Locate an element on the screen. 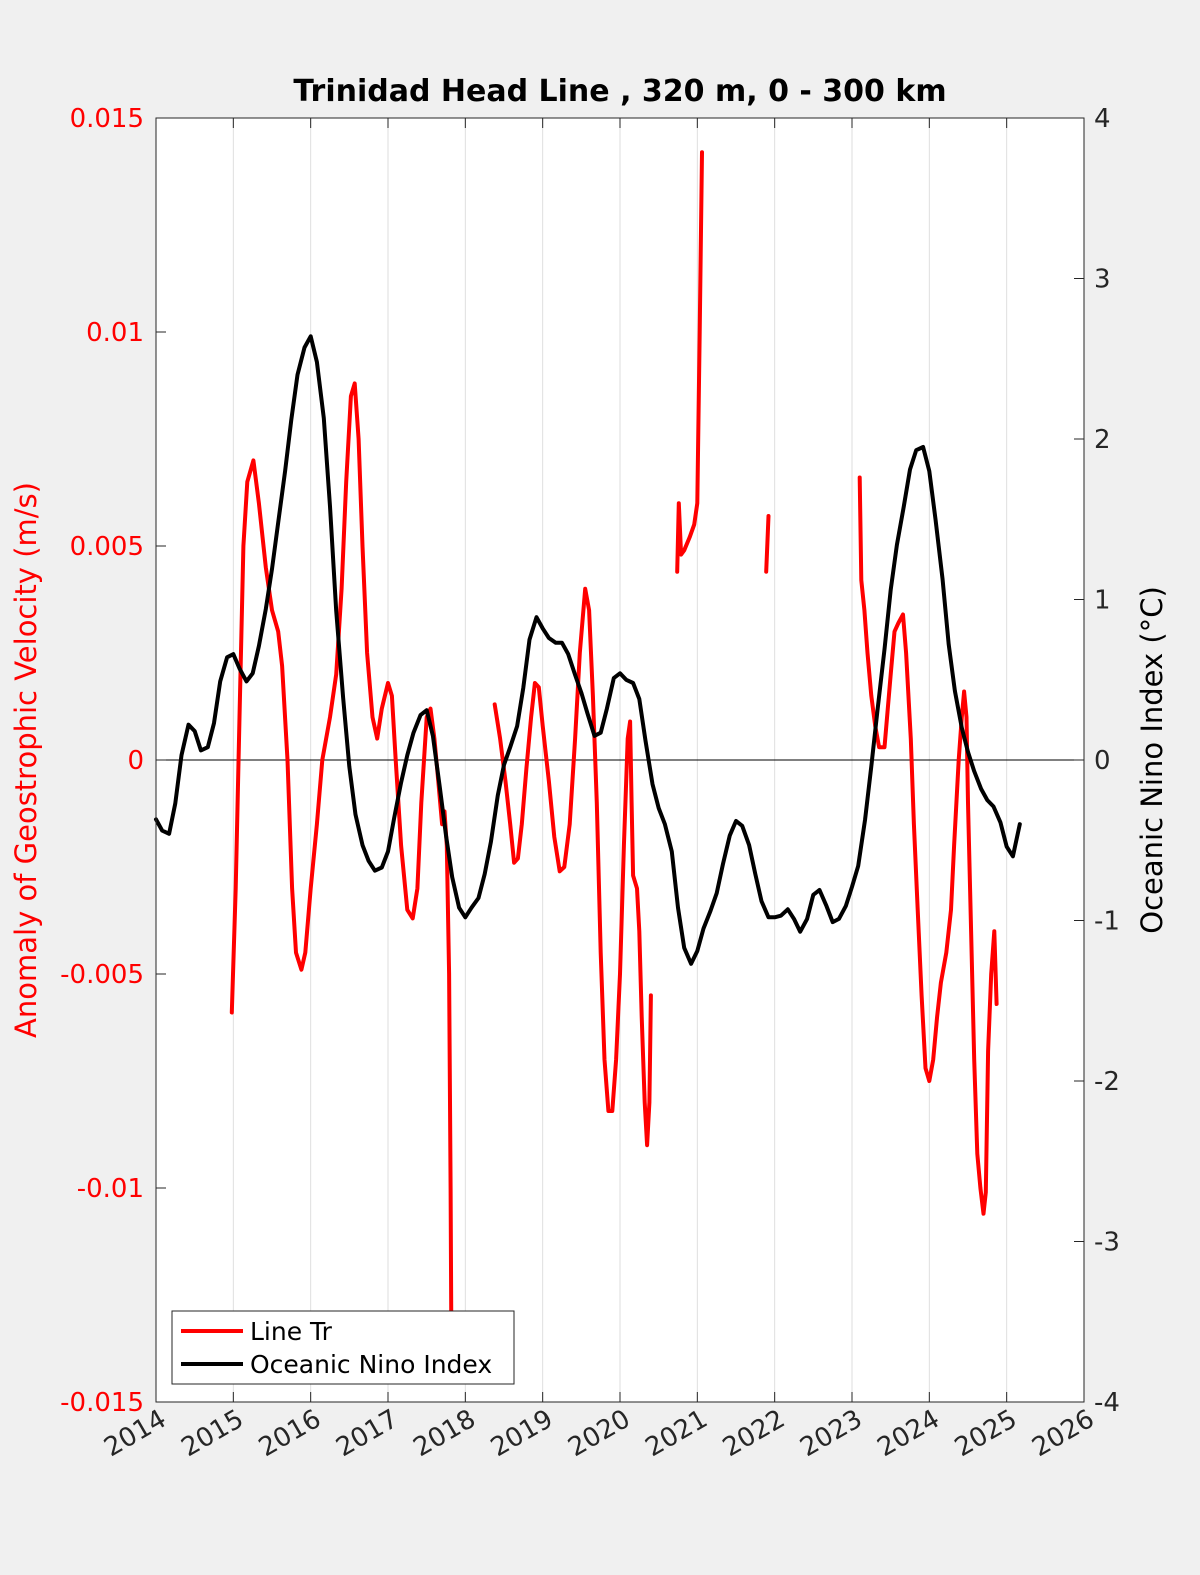 The width and height of the screenshot is (1200, 1575). legend: Line Tr Oceanic Nino Index is located at coordinates (343, 1347).